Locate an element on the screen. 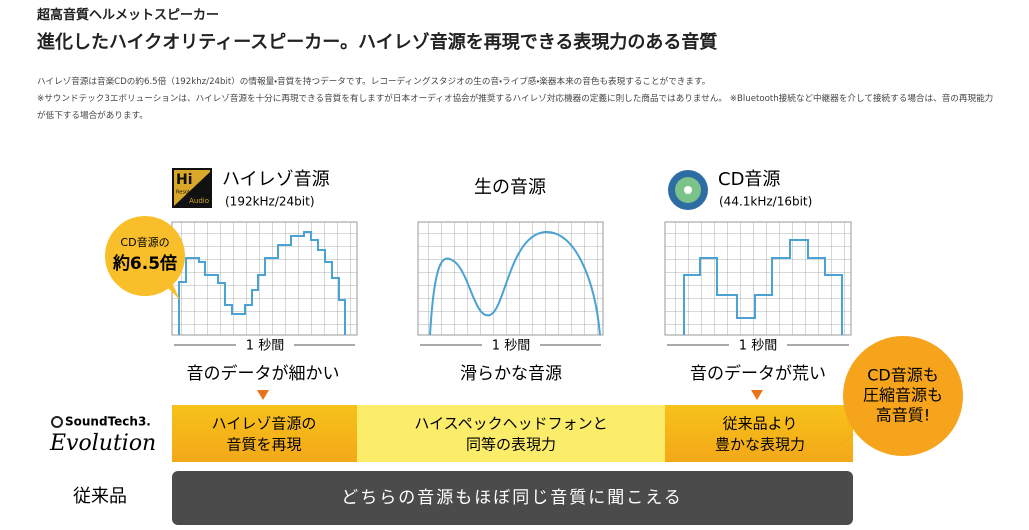 The height and width of the screenshot is (530, 1029). kicker: 超高音質ヘルメットスピーカー is located at coordinates (128, 15).